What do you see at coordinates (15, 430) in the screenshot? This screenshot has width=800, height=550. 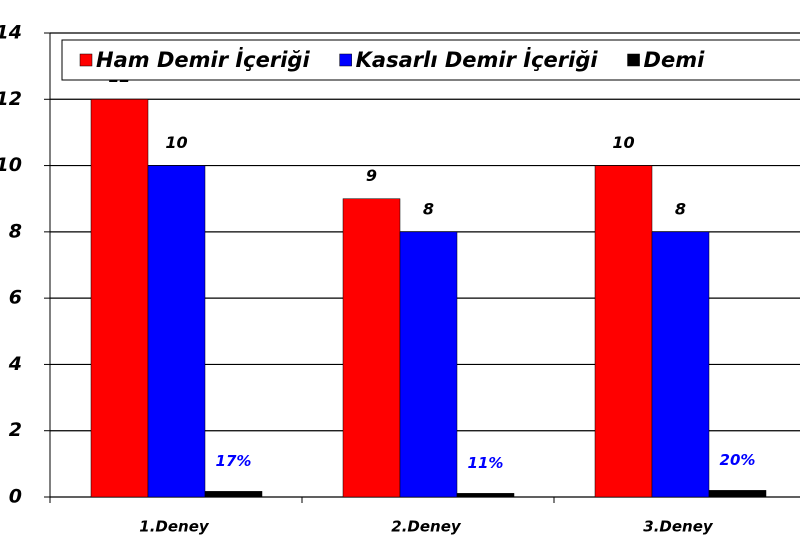 I see `y-tick-label: 2` at bounding box center [15, 430].